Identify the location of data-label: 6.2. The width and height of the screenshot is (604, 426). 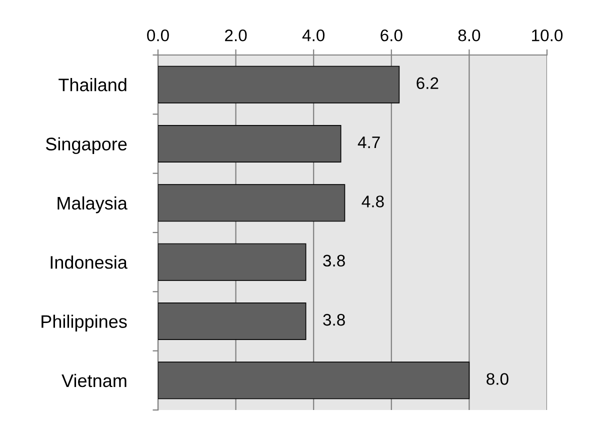
(427, 83).